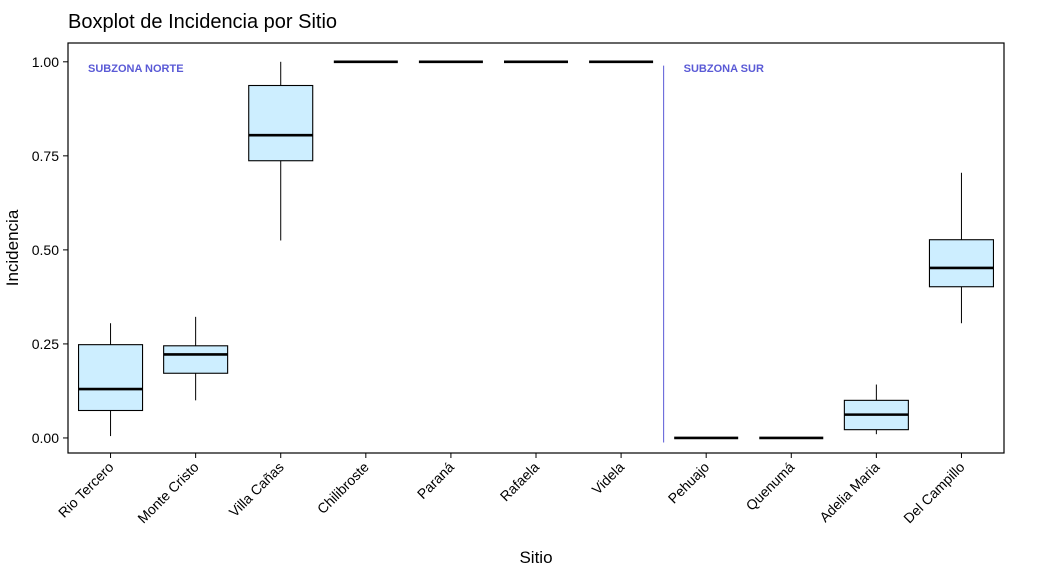 This screenshot has height=580, width=1040. I want to click on zone-label: SUBZONA NORTE, so click(136, 69).